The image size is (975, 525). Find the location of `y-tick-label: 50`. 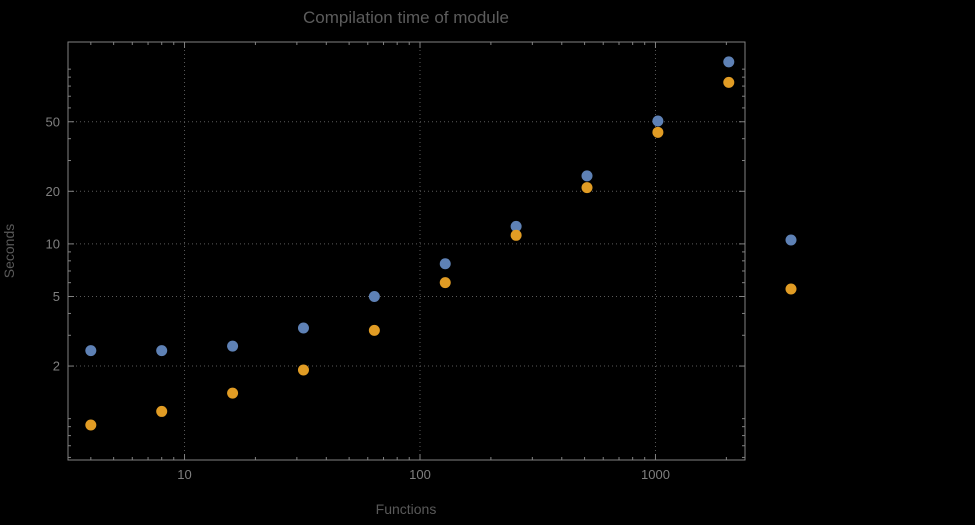

y-tick-label: 50 is located at coordinates (53, 121).